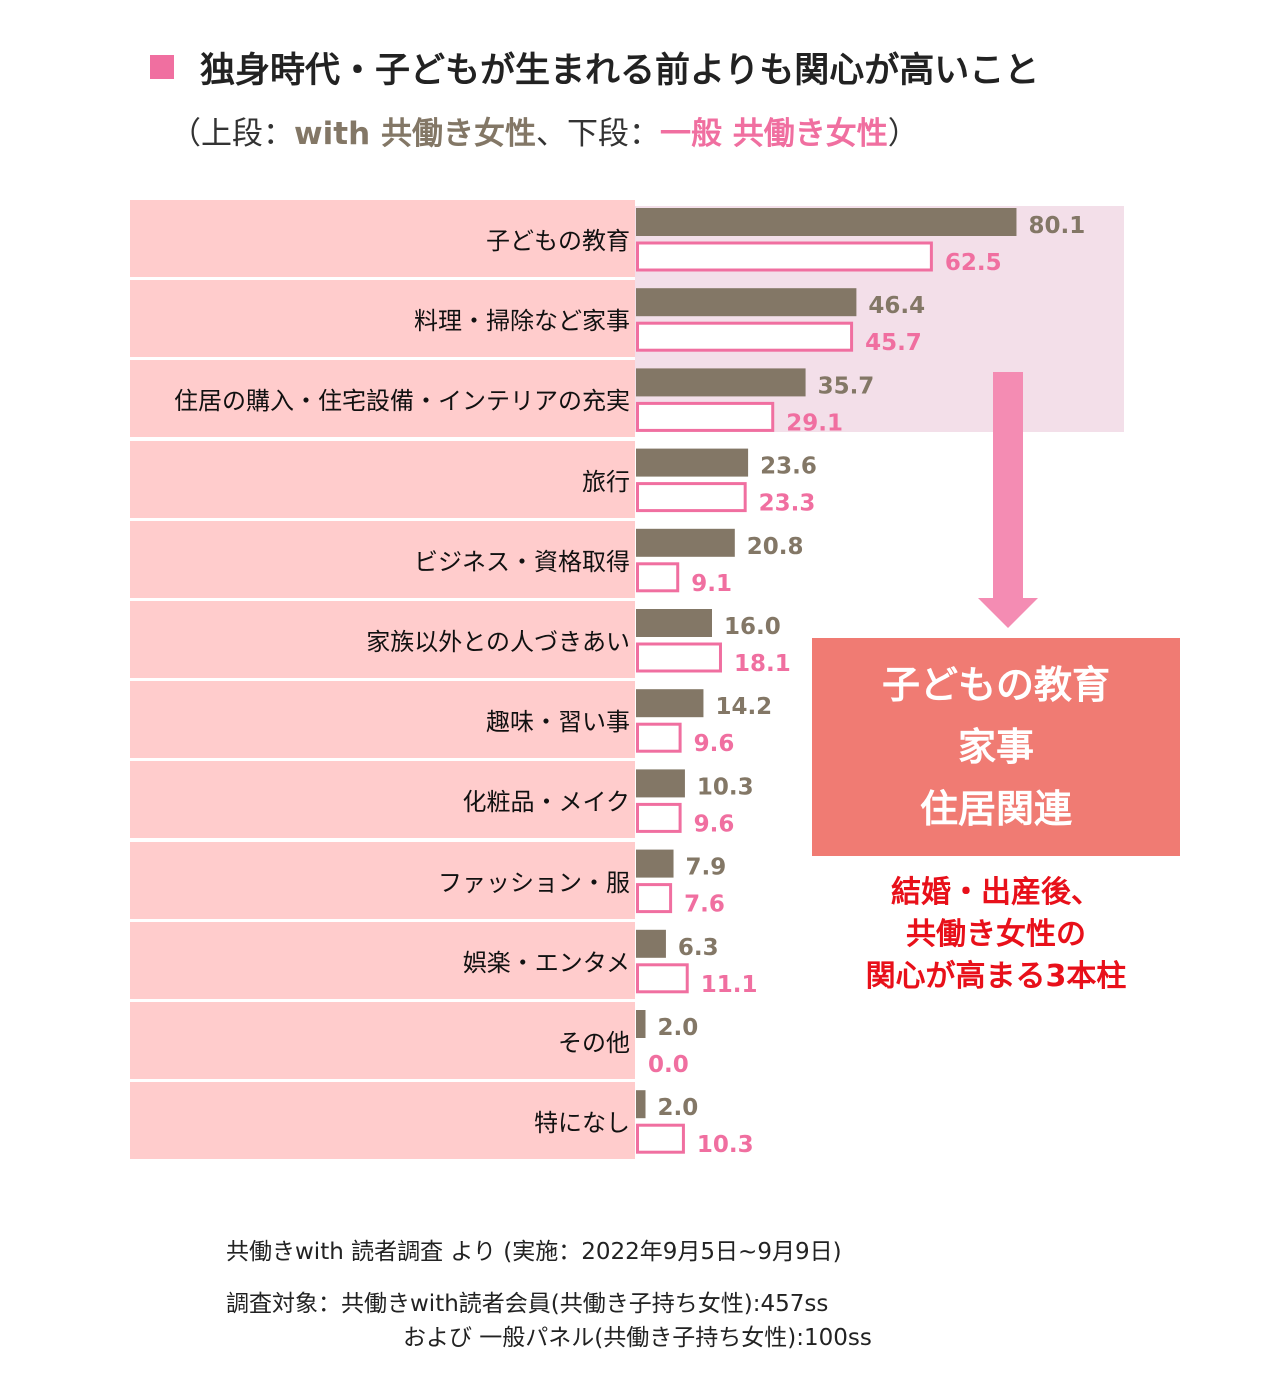 This screenshot has width=1279, height=1396. What do you see at coordinates (668, 1065) in the screenshot?
I see `value-label-general: 0.0` at bounding box center [668, 1065].